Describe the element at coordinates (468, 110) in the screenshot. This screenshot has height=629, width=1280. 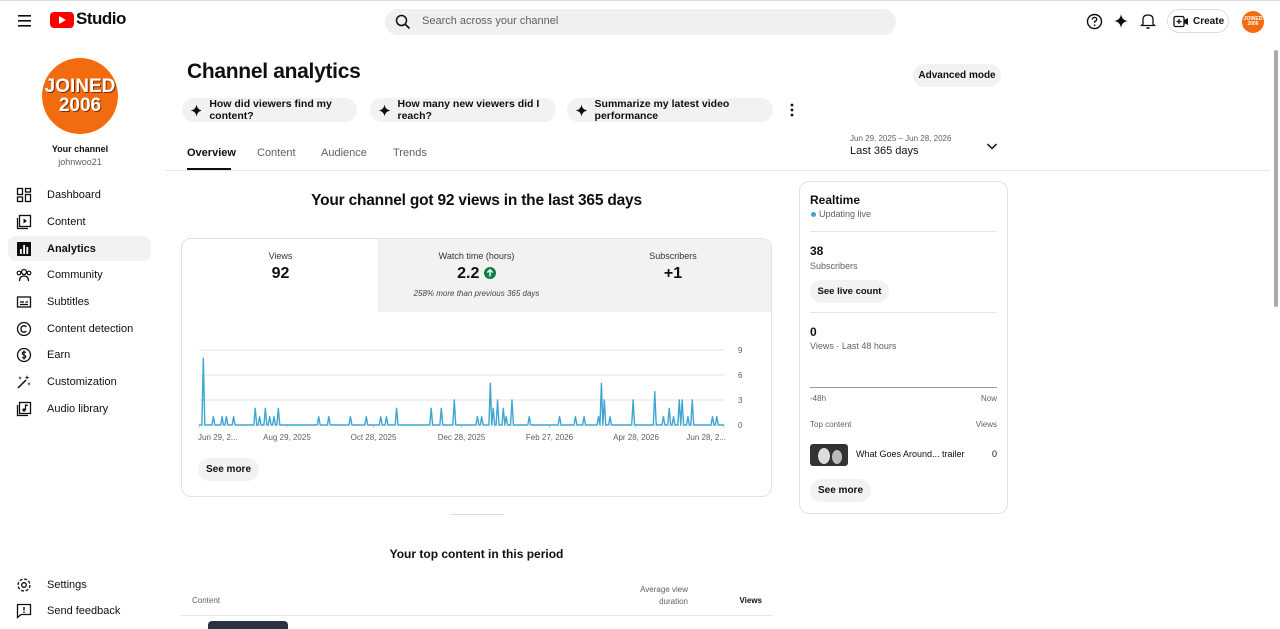
I see `prompt-text: How many new viewers did I reach?` at that location.